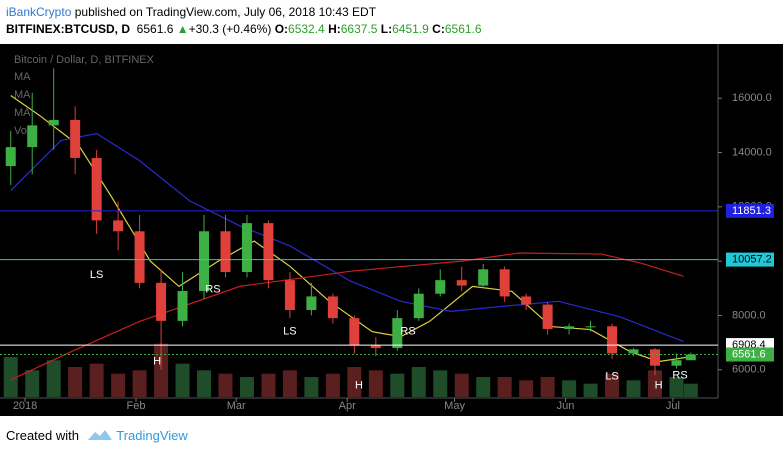  Describe the element at coordinates (359, 29) in the screenshot. I see `high: 6637.5` at that location.